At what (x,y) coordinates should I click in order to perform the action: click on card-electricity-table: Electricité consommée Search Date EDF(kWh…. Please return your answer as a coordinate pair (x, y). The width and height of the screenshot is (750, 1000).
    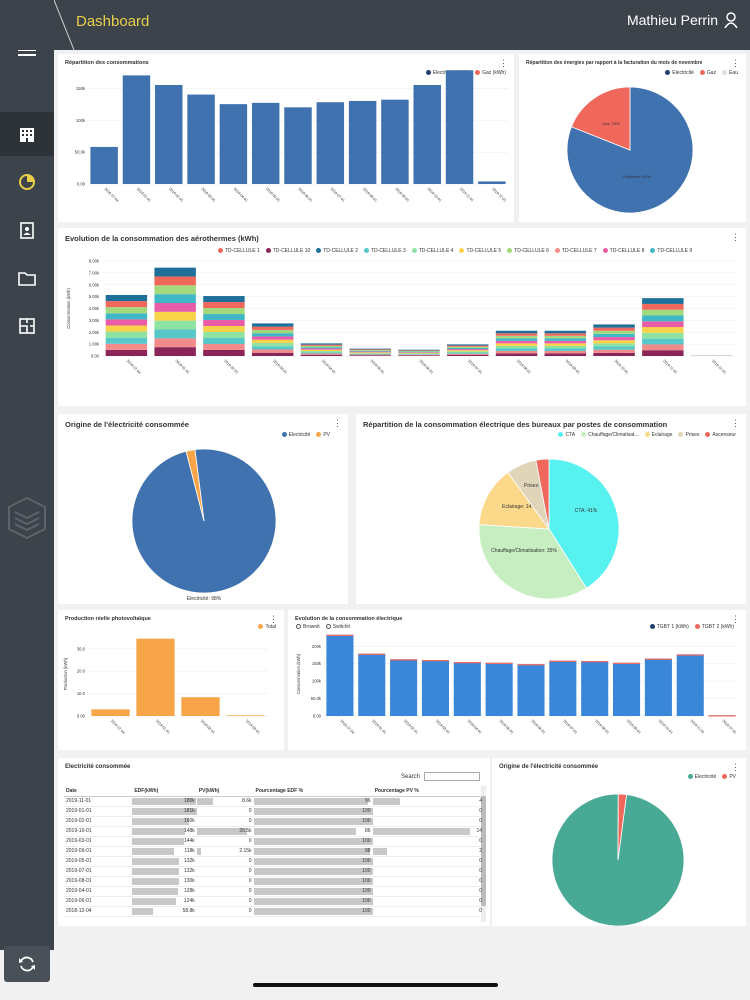
    Looking at the image, I should click on (274, 842).